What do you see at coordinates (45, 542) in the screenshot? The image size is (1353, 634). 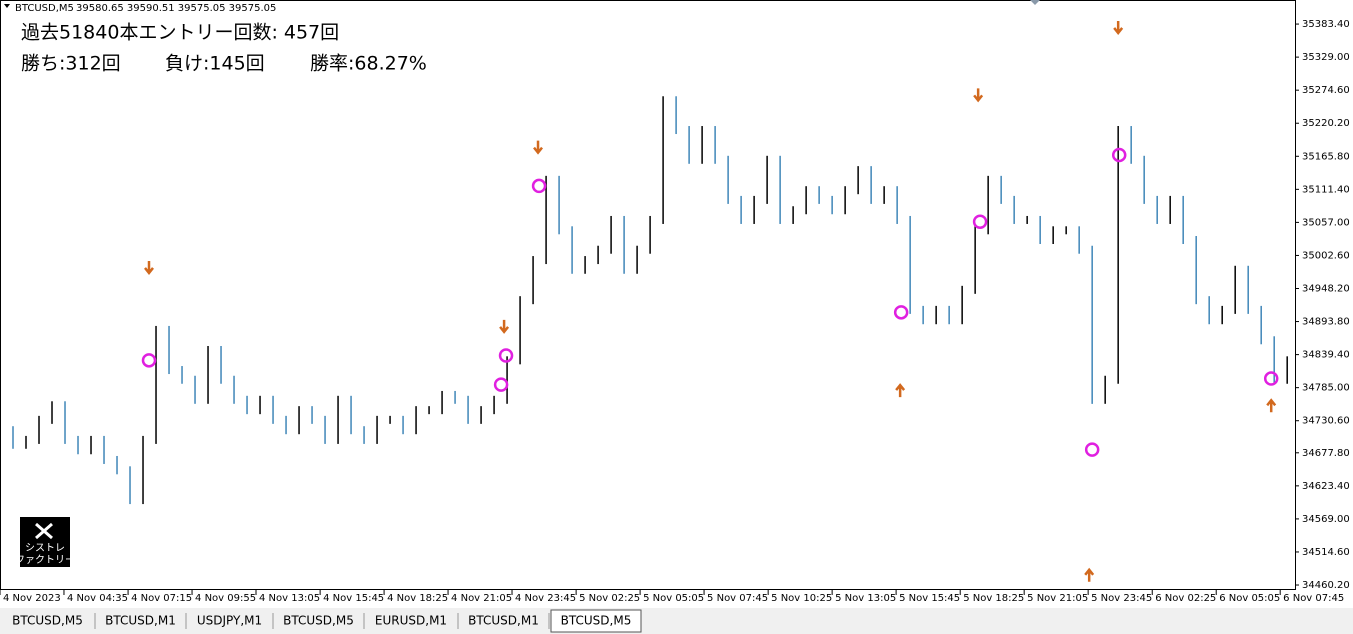 I see `logo` at bounding box center [45, 542].